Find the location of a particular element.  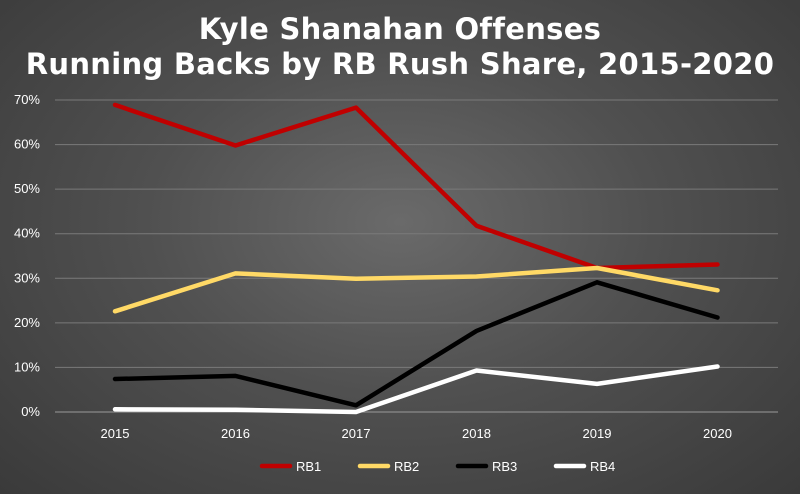

y-tick-label: 50% is located at coordinates (27, 188).